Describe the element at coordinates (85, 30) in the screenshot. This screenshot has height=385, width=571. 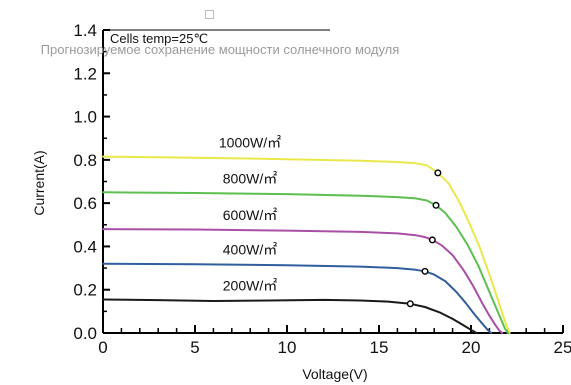
I see `y-tick-label: 1.4` at that location.